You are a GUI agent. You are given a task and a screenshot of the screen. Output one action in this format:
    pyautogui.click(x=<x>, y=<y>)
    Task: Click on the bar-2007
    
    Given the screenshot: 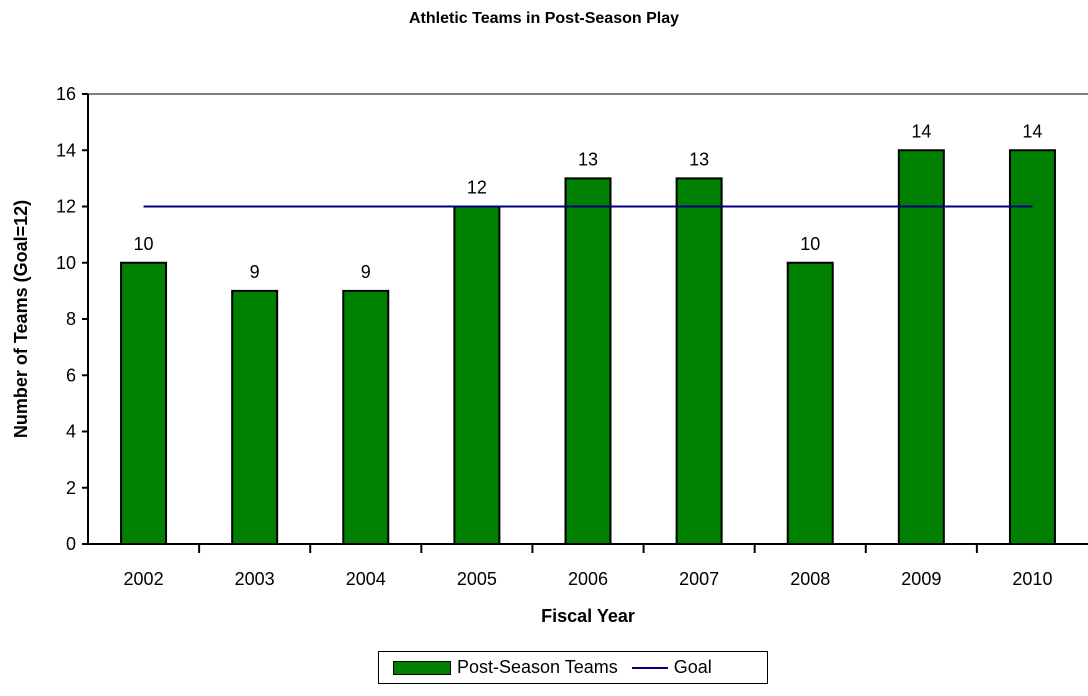 What is the action you would take?
    pyautogui.click(x=699, y=361)
    